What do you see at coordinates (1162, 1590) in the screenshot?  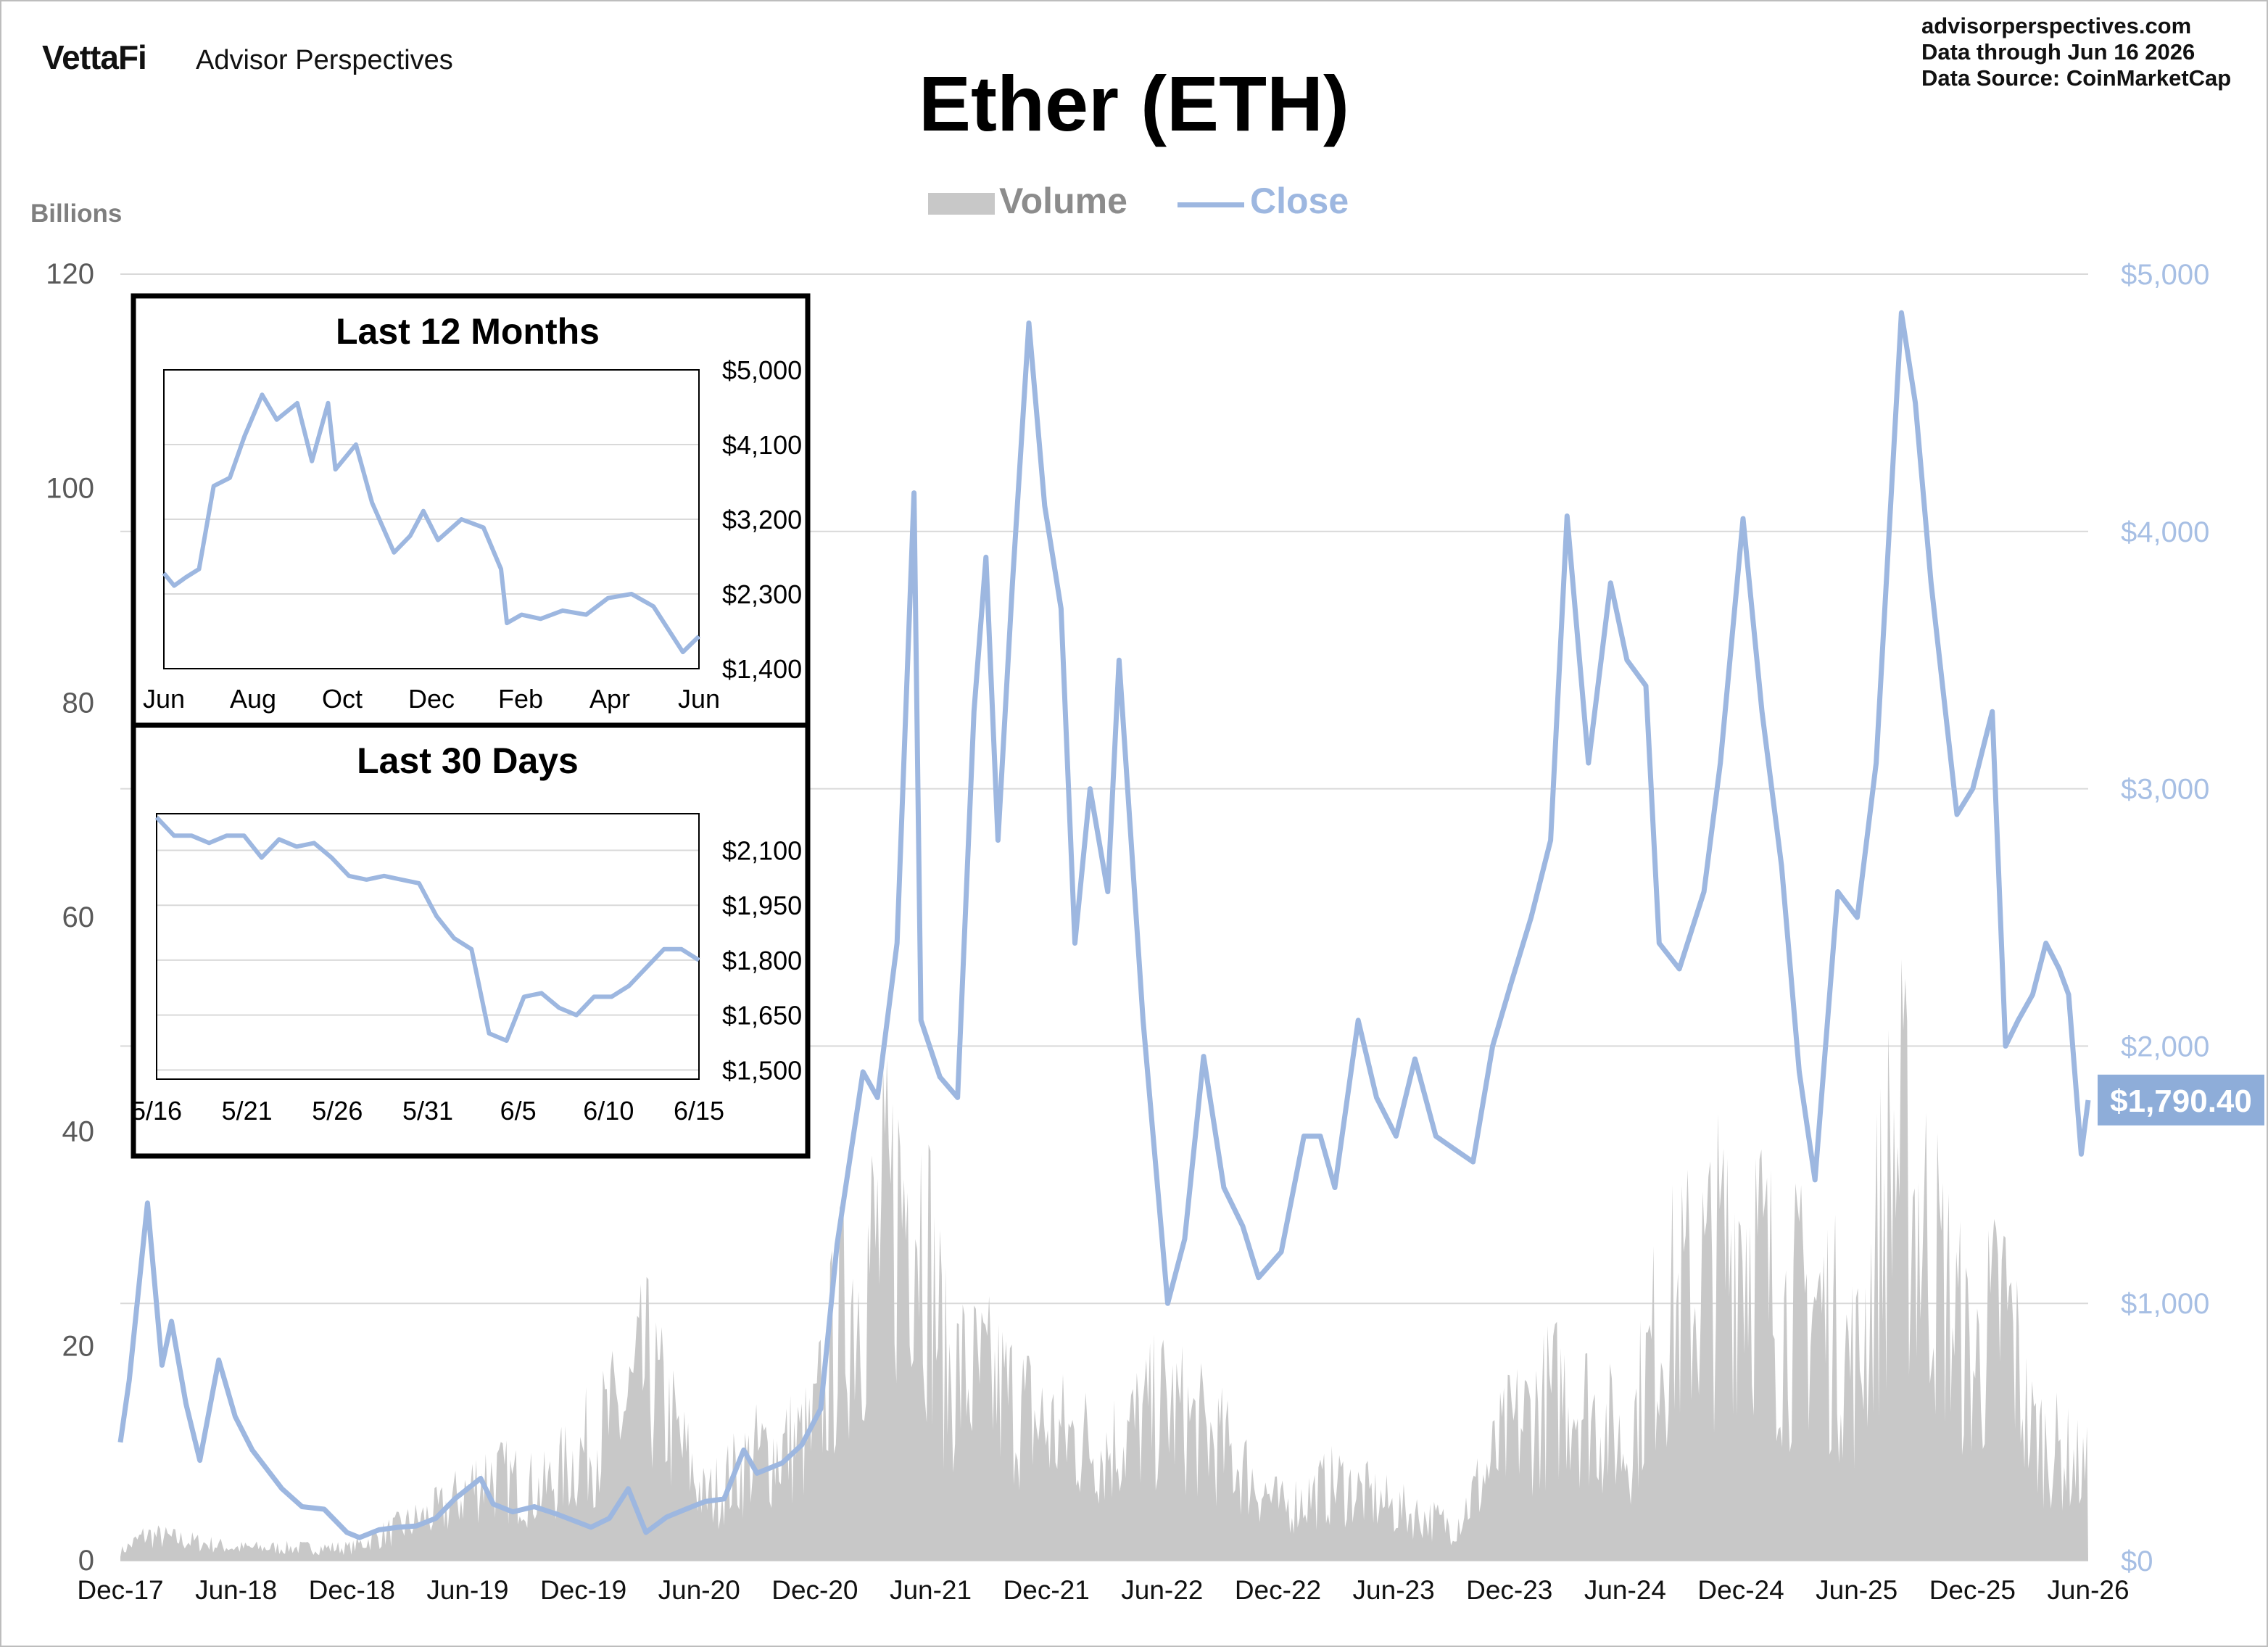 I see `x-axis-tick-label: Jun-22` at bounding box center [1162, 1590].